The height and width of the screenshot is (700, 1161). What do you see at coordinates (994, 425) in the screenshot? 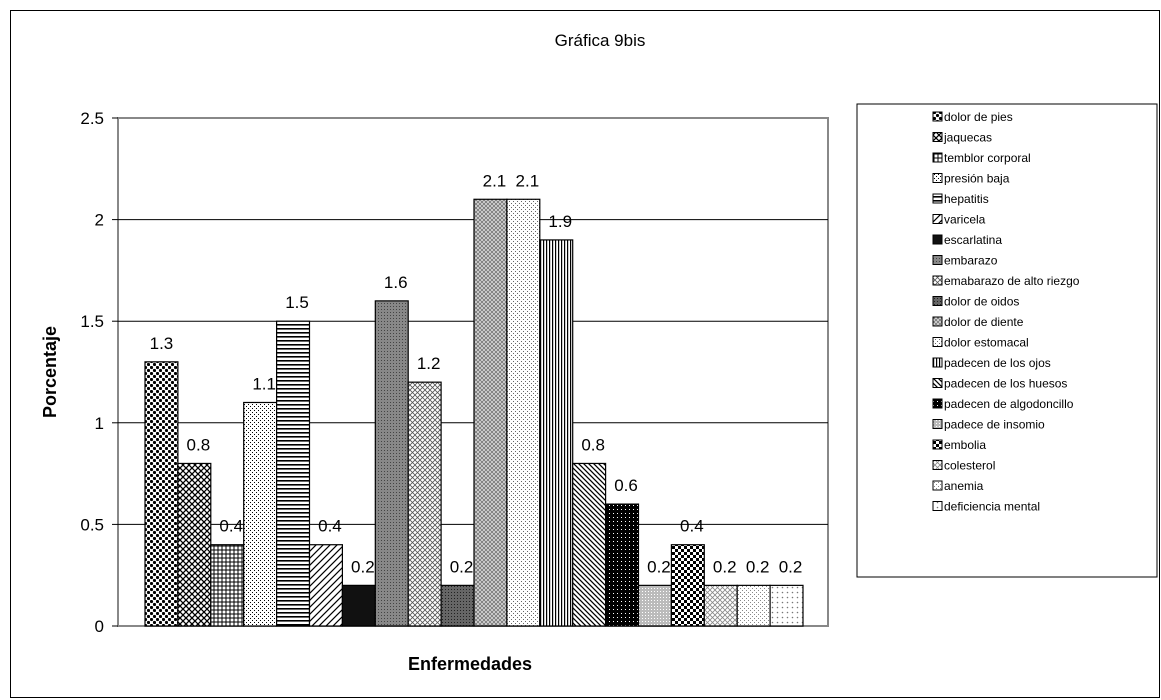
I see `legend-label: padece de insomio` at bounding box center [994, 425].